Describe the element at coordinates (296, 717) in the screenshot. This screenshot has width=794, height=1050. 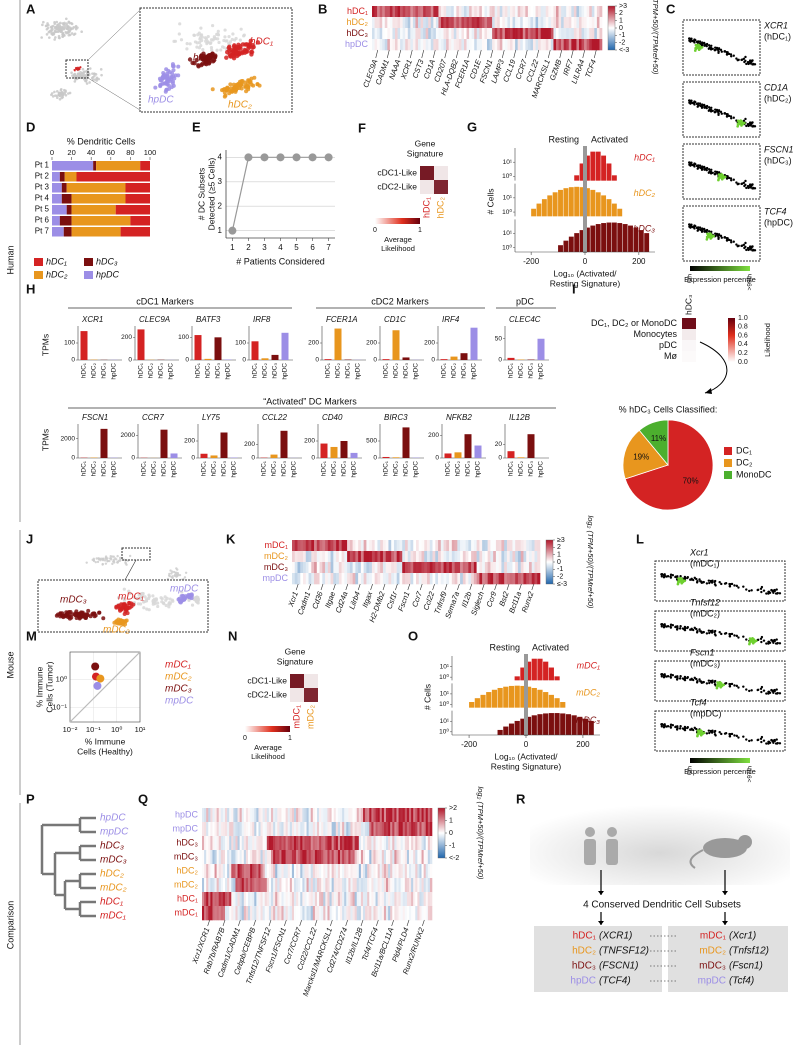
I see `col-label: mDC₁` at that location.